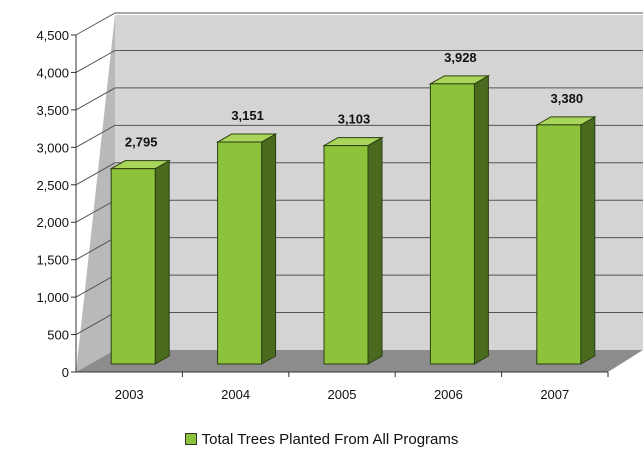  Describe the element at coordinates (52, 260) in the screenshot. I see `y-tick-label: 1,500` at that location.